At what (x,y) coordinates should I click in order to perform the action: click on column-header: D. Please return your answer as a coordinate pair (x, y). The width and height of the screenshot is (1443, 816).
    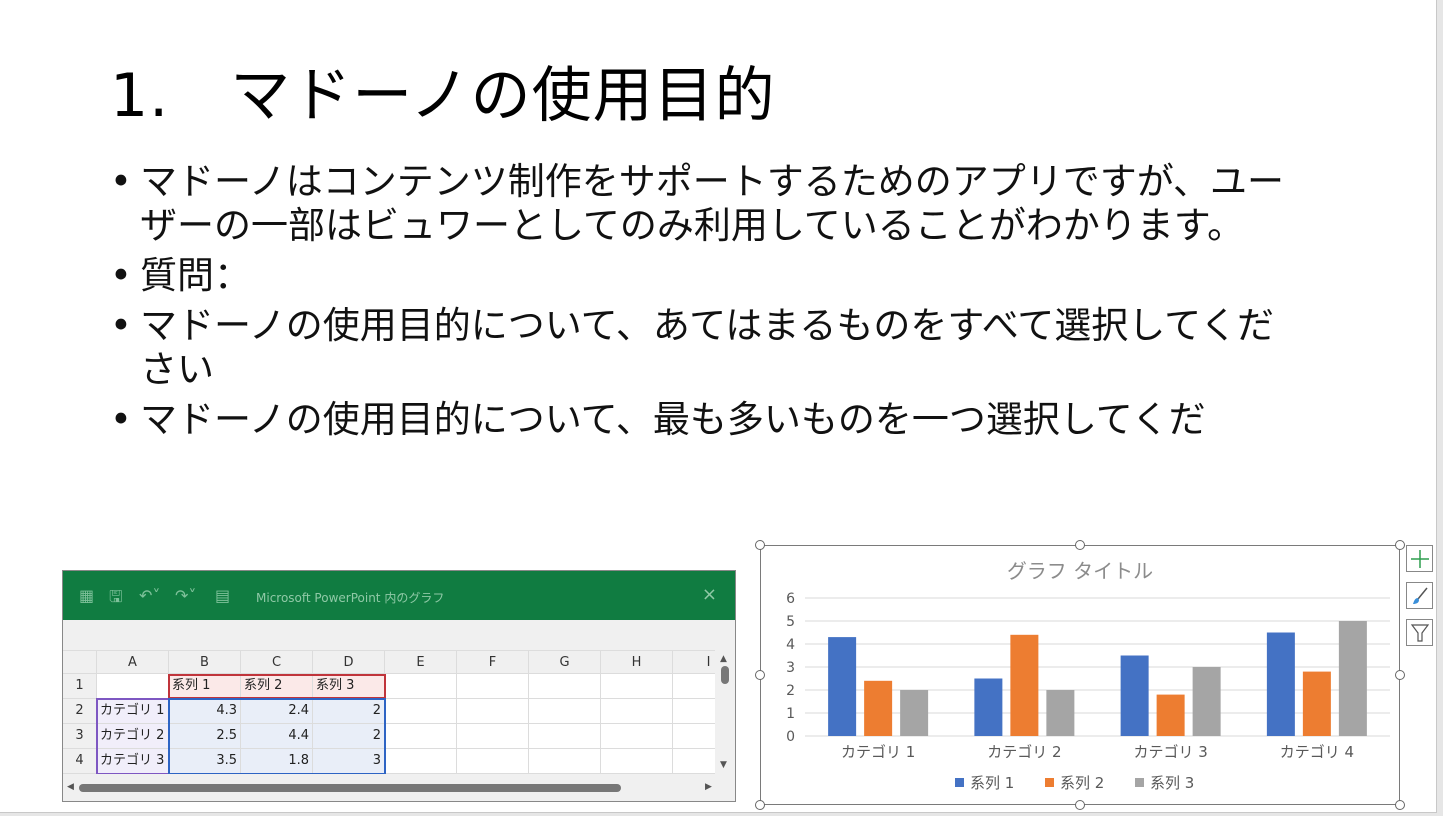
    Looking at the image, I should click on (349, 662).